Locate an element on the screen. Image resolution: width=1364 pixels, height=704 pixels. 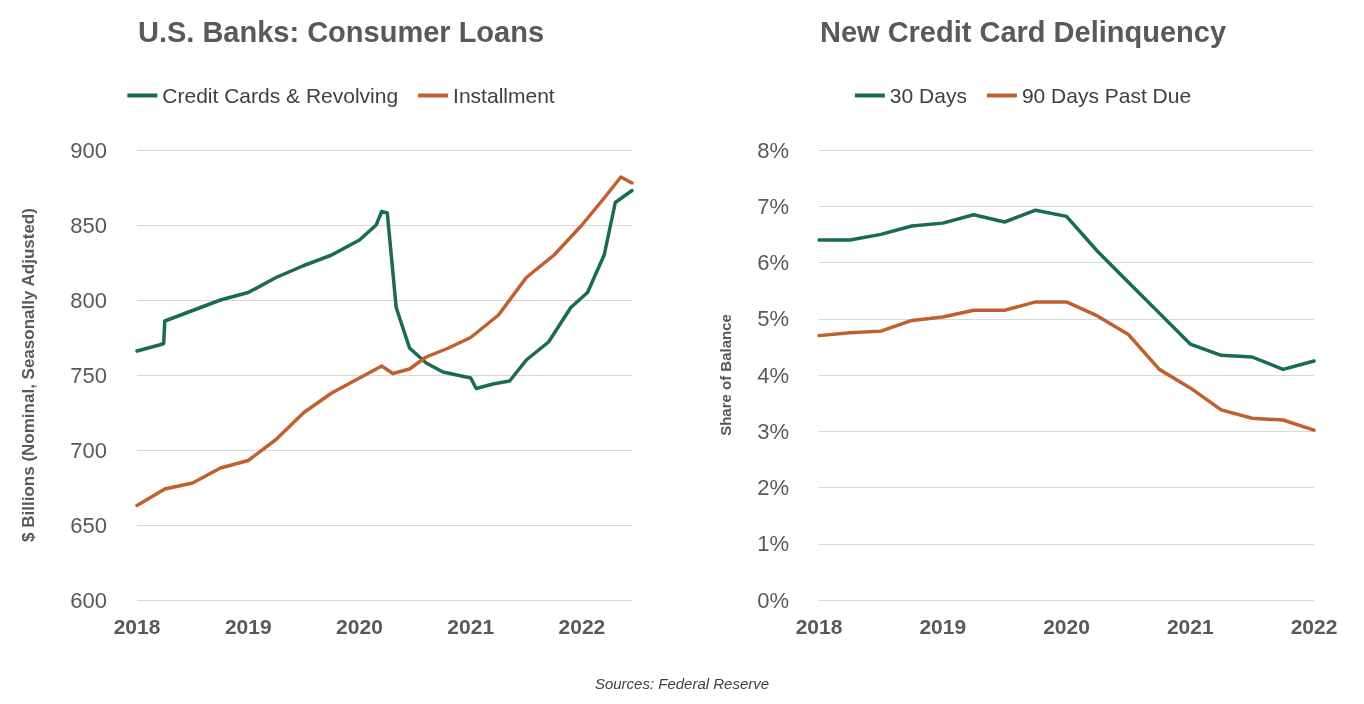
legend-label: 30 Days is located at coordinates (928, 95).